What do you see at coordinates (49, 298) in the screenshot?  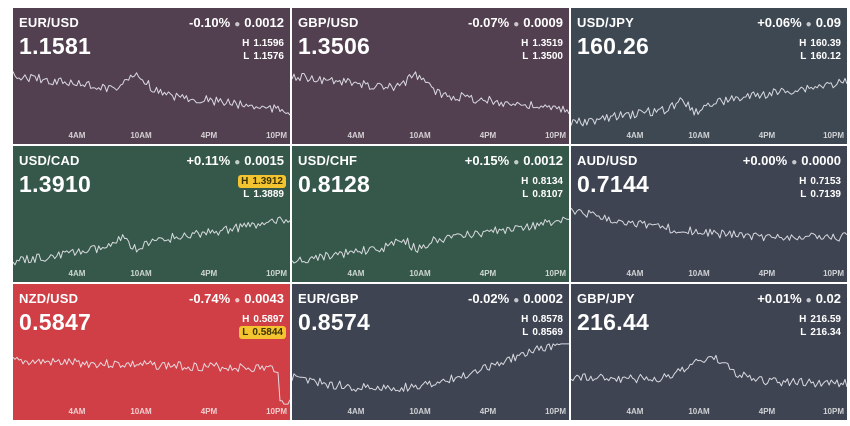 I see `pair-label: NZD/USD` at bounding box center [49, 298].